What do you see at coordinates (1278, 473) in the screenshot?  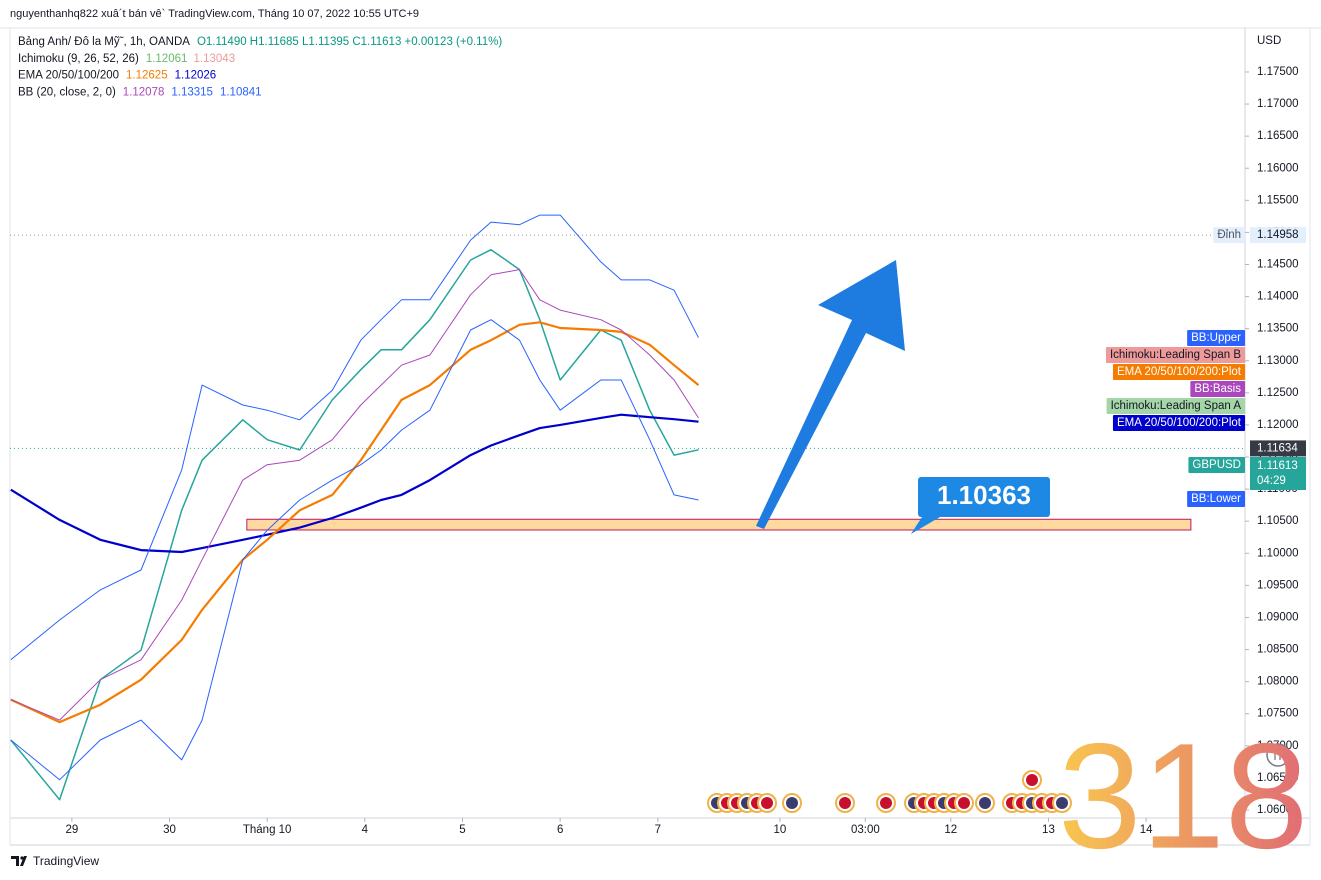 I see `last-price-box` at bounding box center [1278, 473].